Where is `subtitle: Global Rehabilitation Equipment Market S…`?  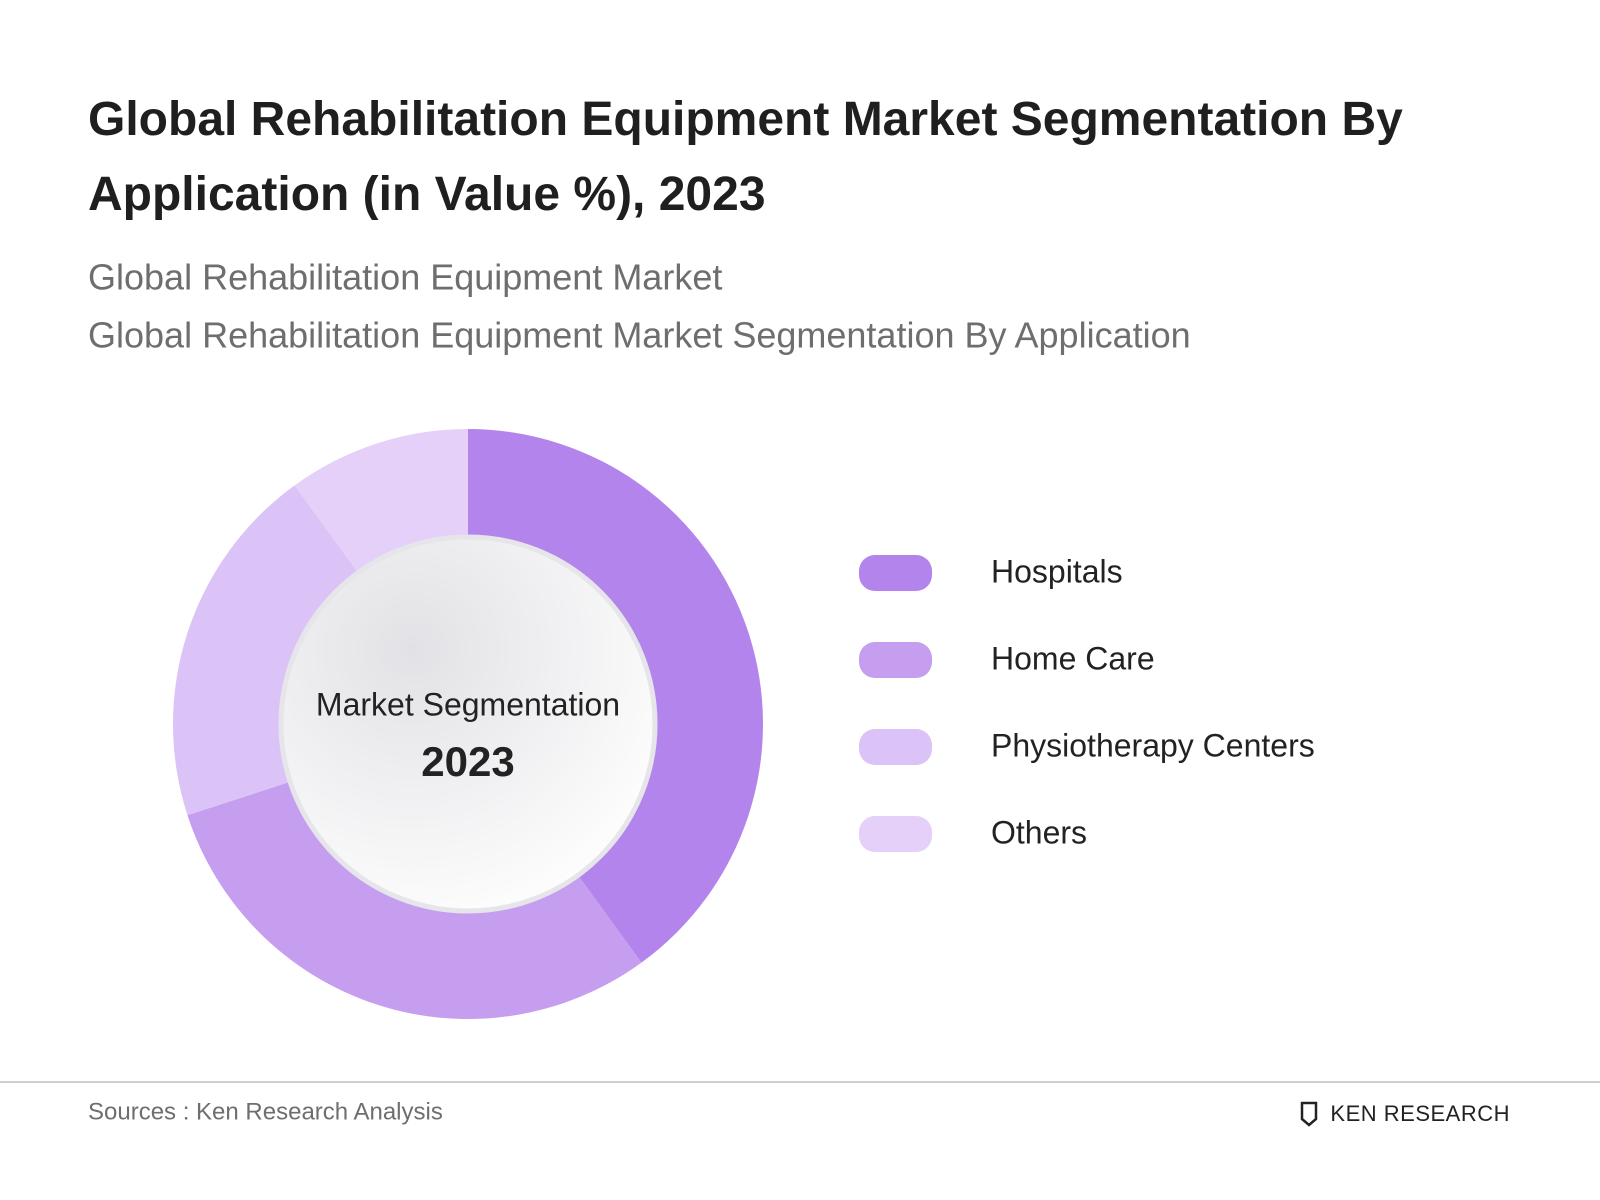
subtitle: Global Rehabilitation Equipment Market S… is located at coordinates (639, 335).